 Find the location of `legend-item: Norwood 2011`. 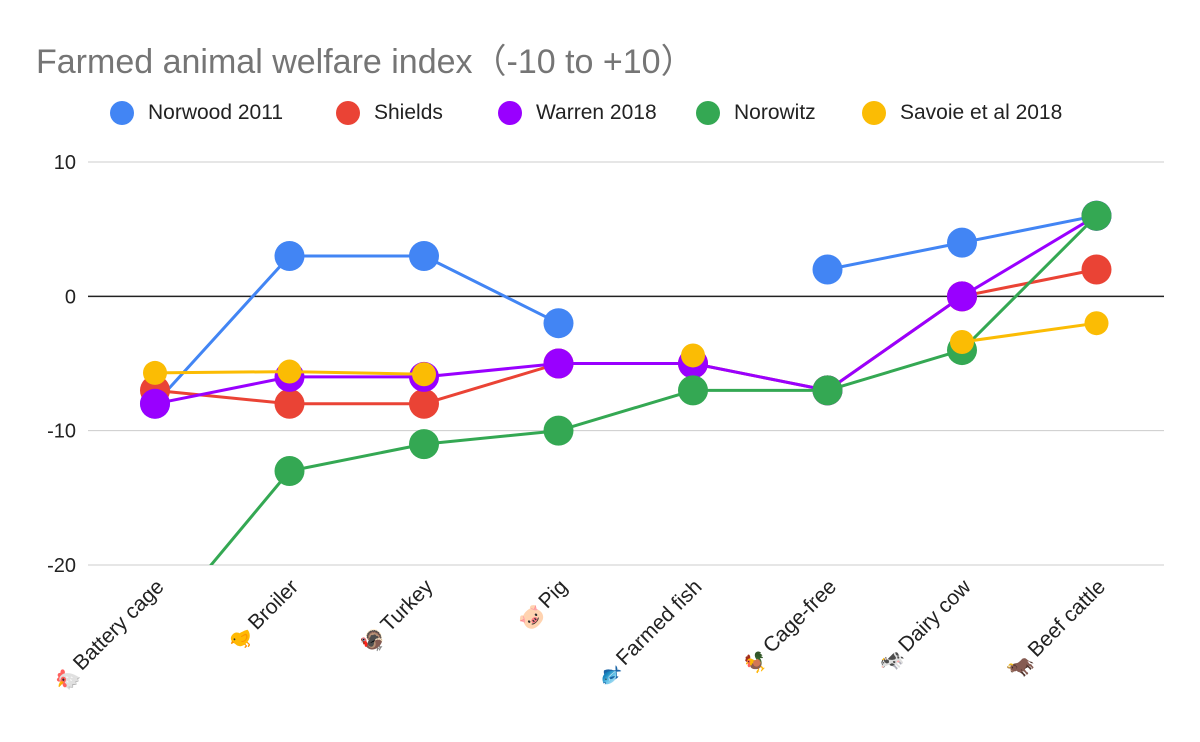

legend-item: Norwood 2011 is located at coordinates (196, 113).